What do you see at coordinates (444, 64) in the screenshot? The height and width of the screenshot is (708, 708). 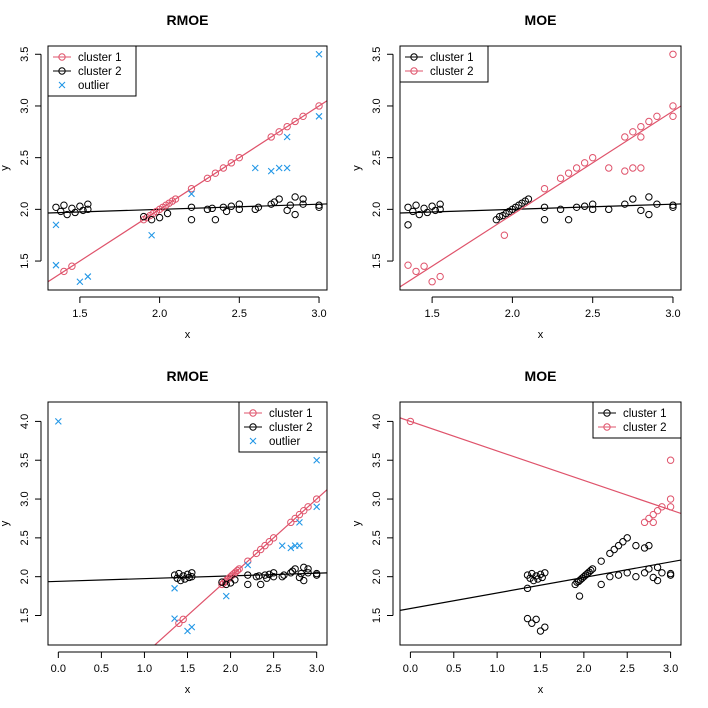 I see `legend: cluster 1 cluster 2` at bounding box center [444, 64].